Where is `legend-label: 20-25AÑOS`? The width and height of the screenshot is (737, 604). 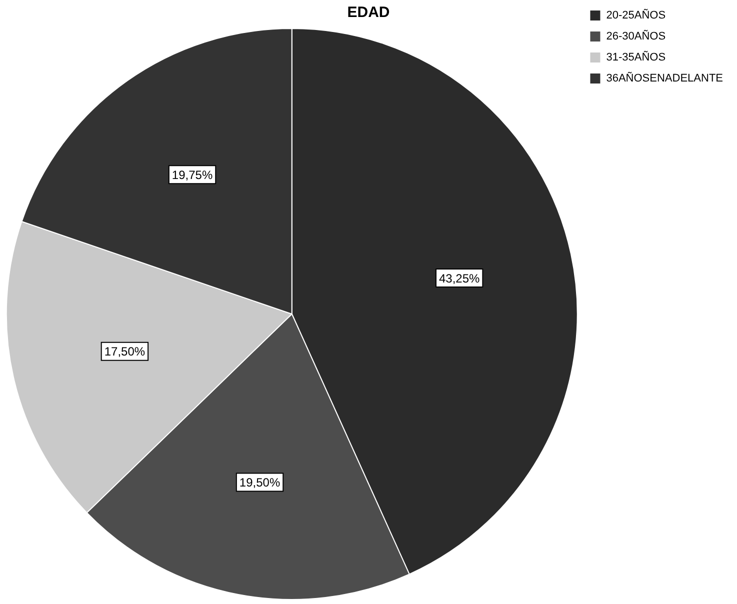 legend-label: 20-25AÑOS is located at coordinates (636, 15).